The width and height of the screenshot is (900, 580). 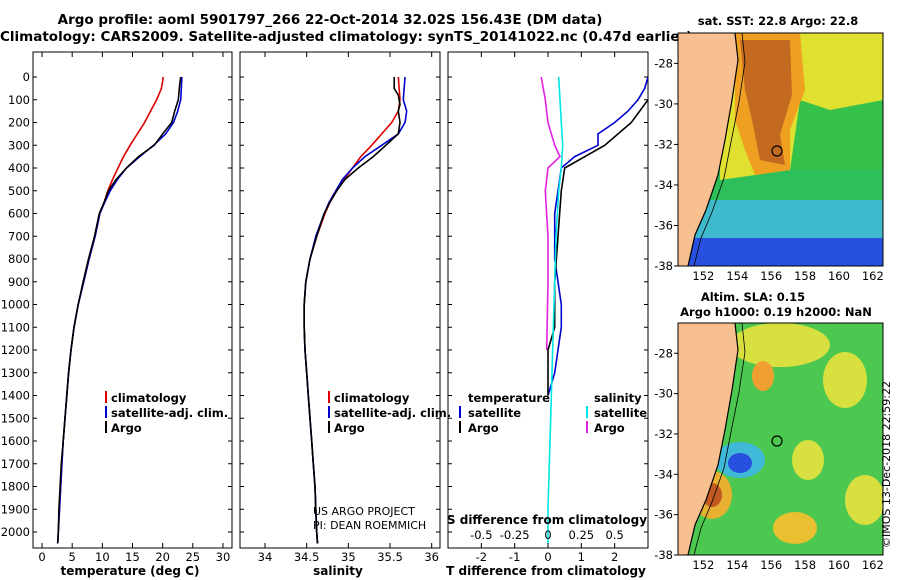 I want to click on temperature-xtick-label: 10, so click(x=102, y=557).